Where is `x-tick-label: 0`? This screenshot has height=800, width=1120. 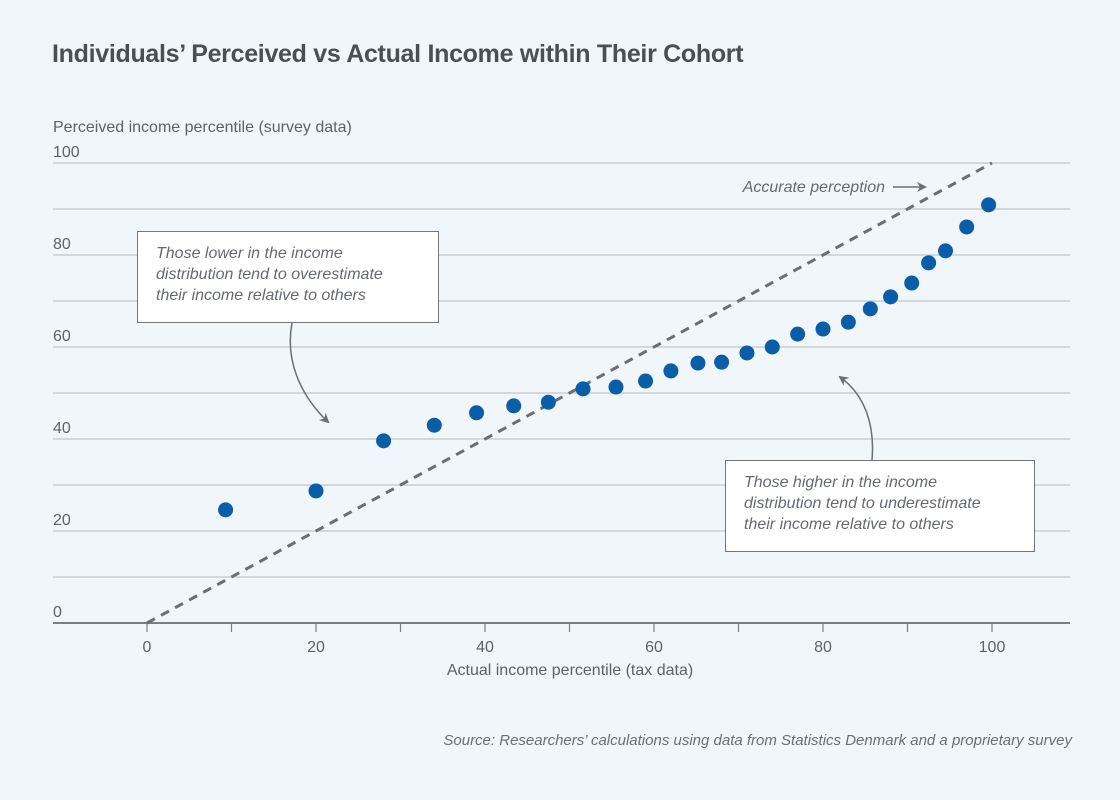
x-tick-label: 0 is located at coordinates (147, 647).